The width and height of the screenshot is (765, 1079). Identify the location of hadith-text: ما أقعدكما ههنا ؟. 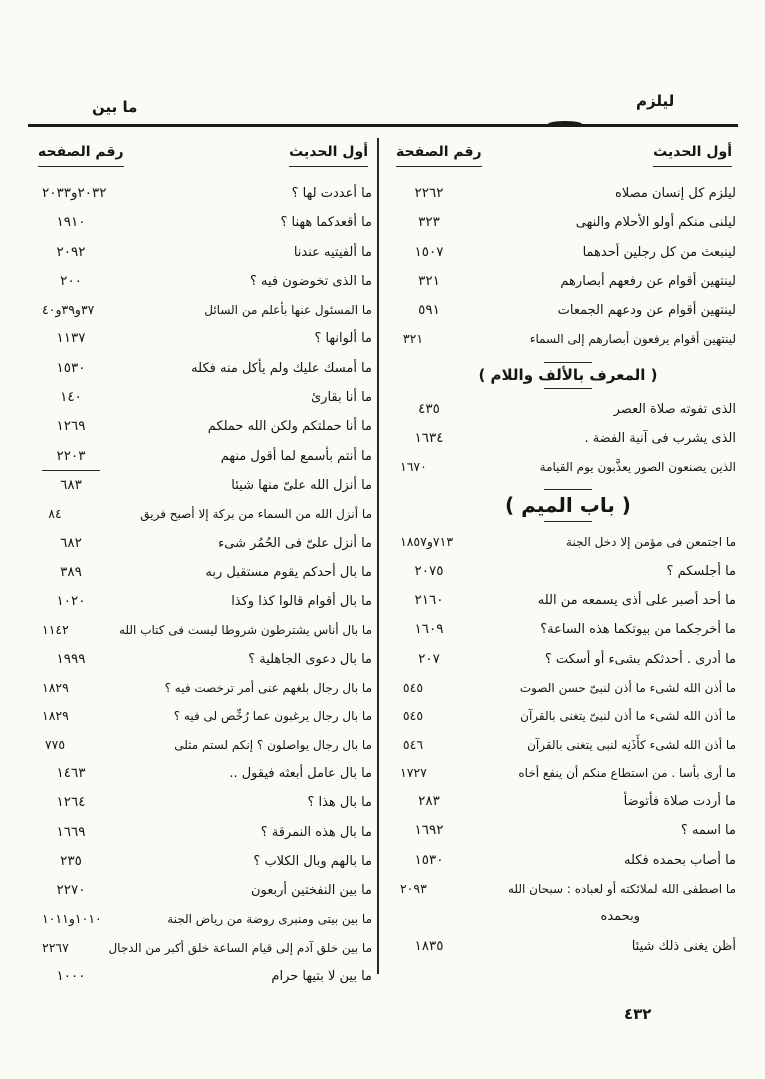
(326, 223).